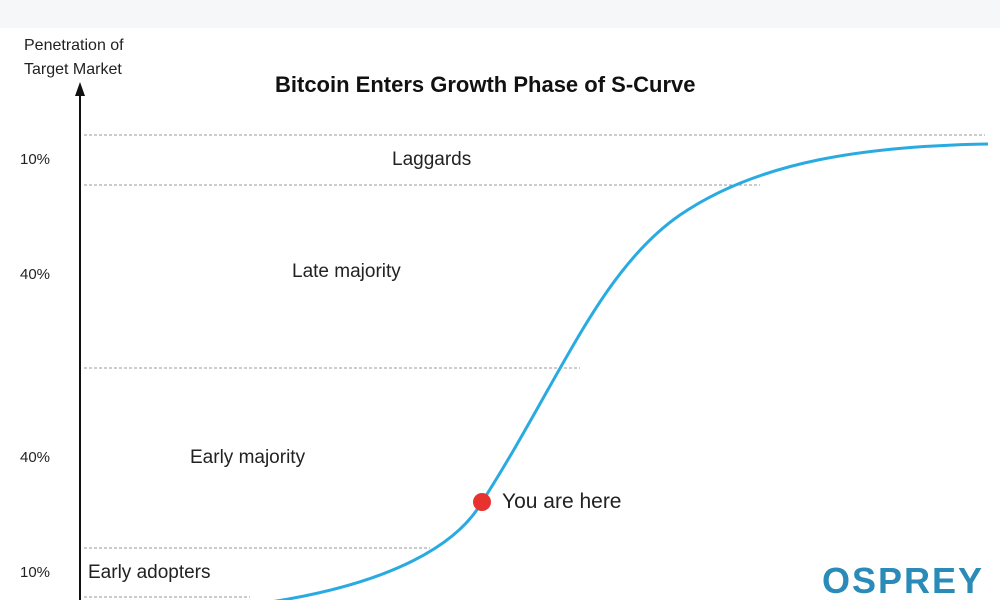 Image resolution: width=1000 pixels, height=600 pixels. Describe the element at coordinates (35, 572) in the screenshot. I see `tick-label-early-adopters: 10%` at that location.